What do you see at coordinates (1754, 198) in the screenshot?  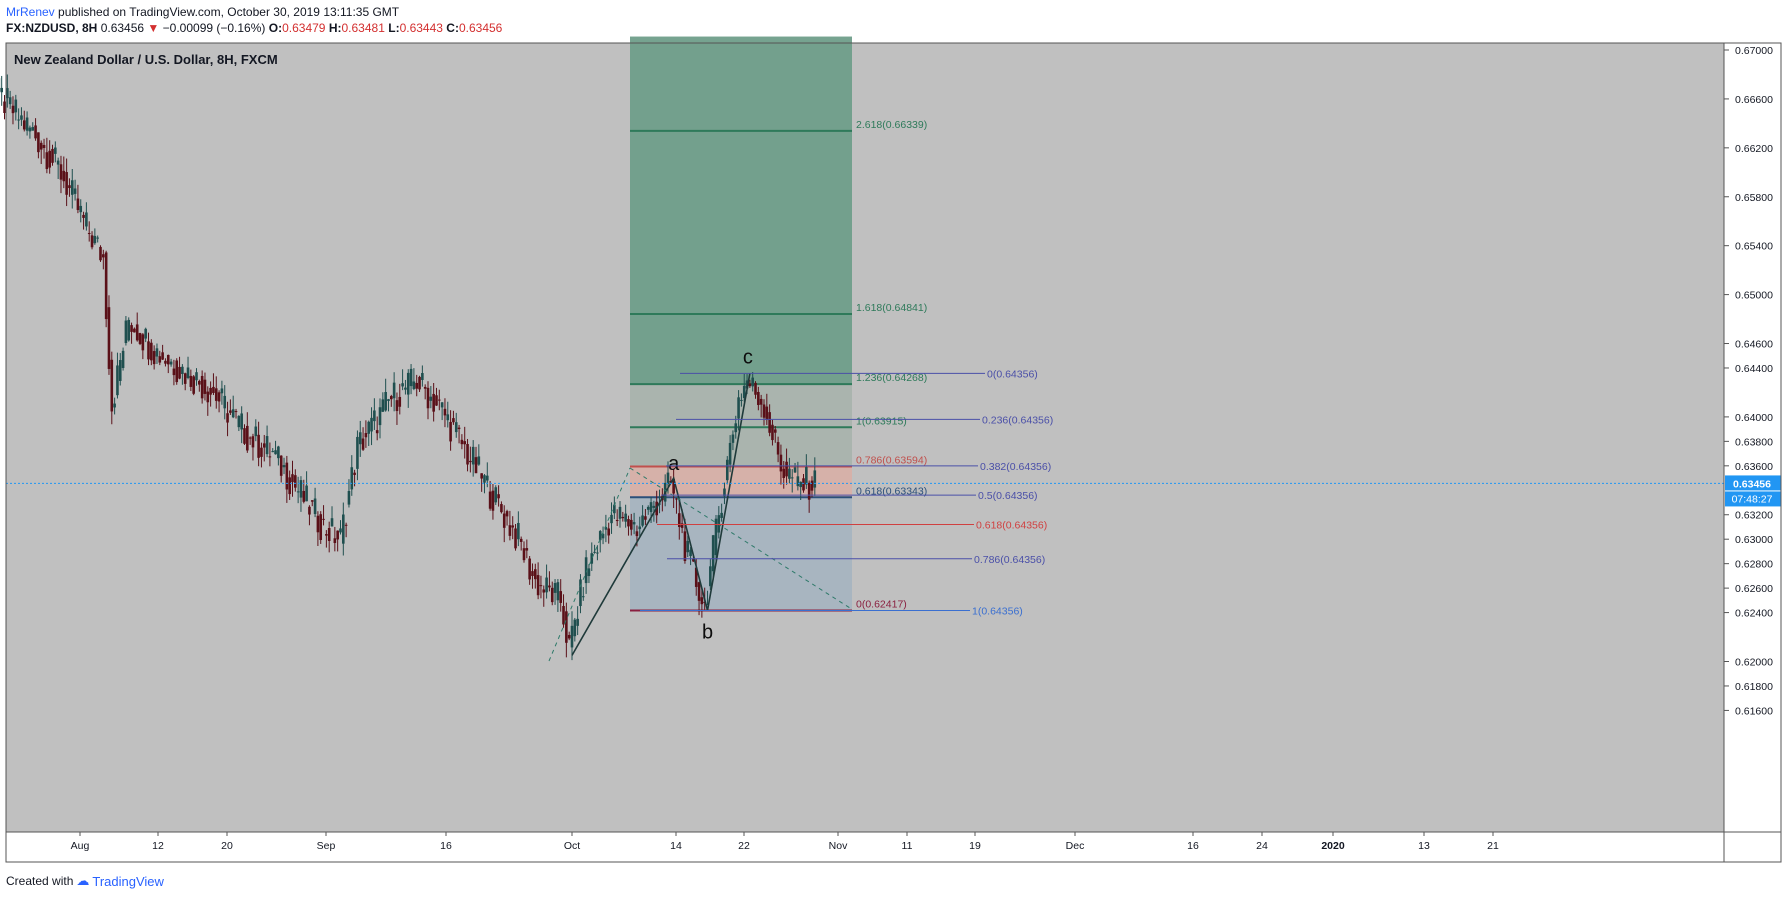 I see `y-tick-label: 0.65800` at bounding box center [1754, 198].